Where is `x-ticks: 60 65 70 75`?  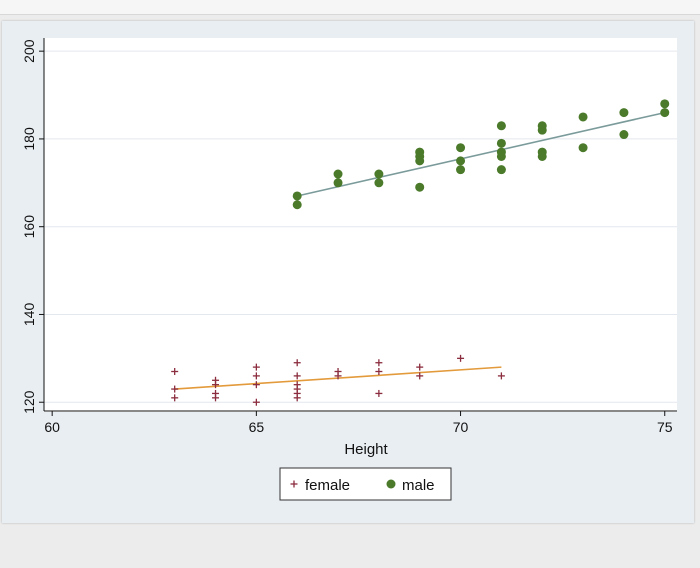 x-ticks: 60 65 70 75 is located at coordinates (358, 423).